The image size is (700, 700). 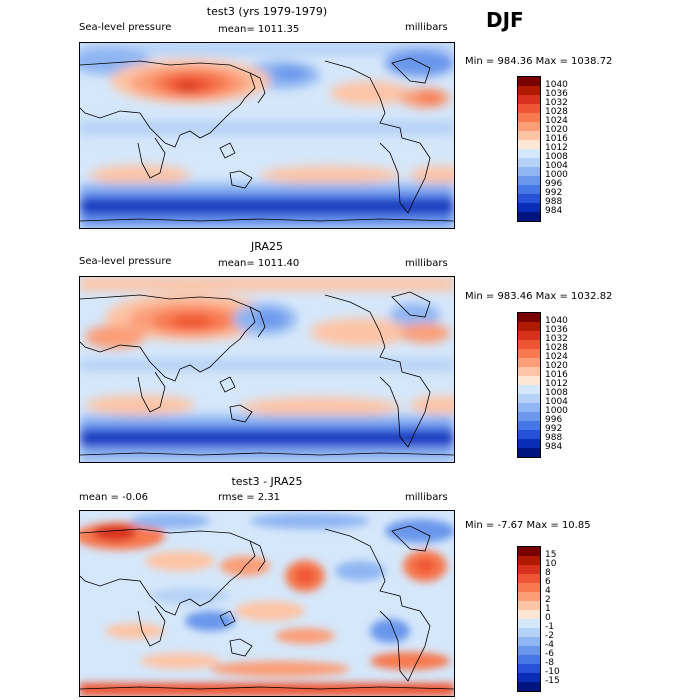 I want to click on minmax-label: Min = 983.46 Max = 1032.82, so click(x=539, y=296).